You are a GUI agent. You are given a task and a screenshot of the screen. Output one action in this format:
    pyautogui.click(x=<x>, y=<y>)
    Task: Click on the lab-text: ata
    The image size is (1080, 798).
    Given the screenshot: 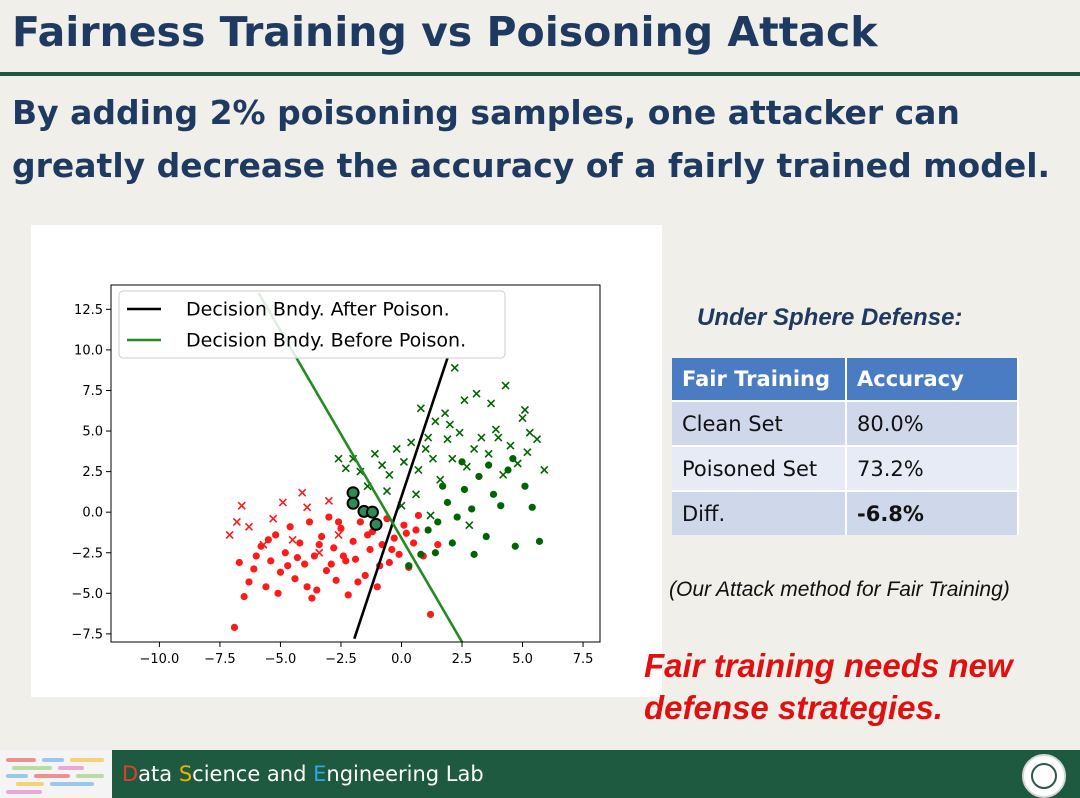 What is the action you would take?
    pyautogui.click(x=158, y=774)
    